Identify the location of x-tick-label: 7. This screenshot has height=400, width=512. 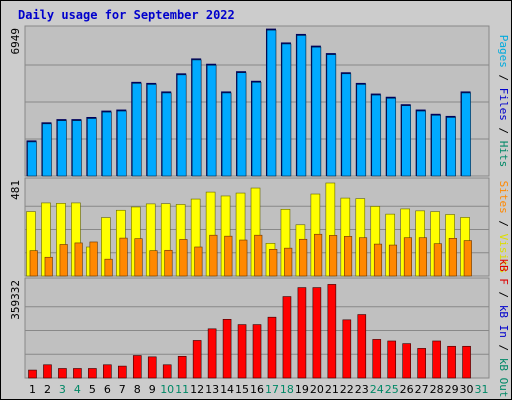
(122, 389).